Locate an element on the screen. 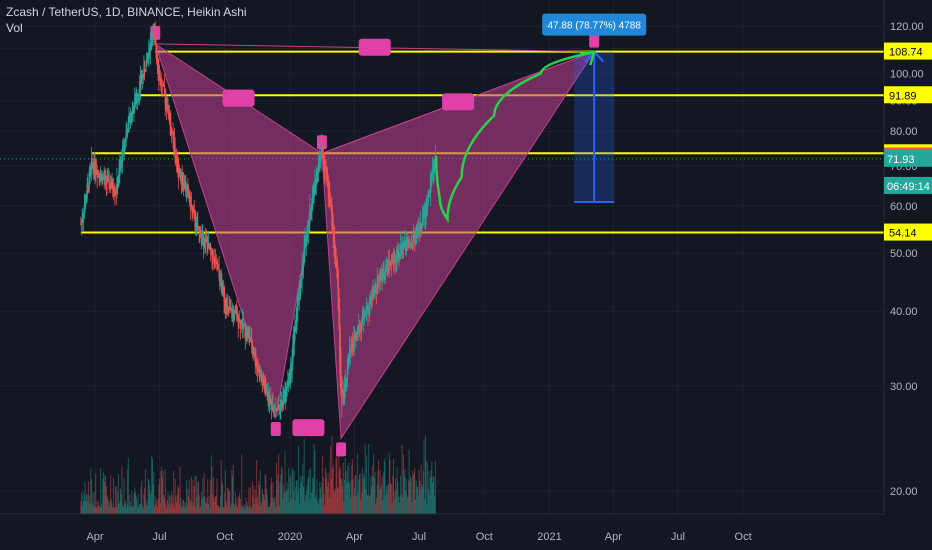 The image size is (932, 550). pattern-ratio-label is located at coordinates (308, 428).